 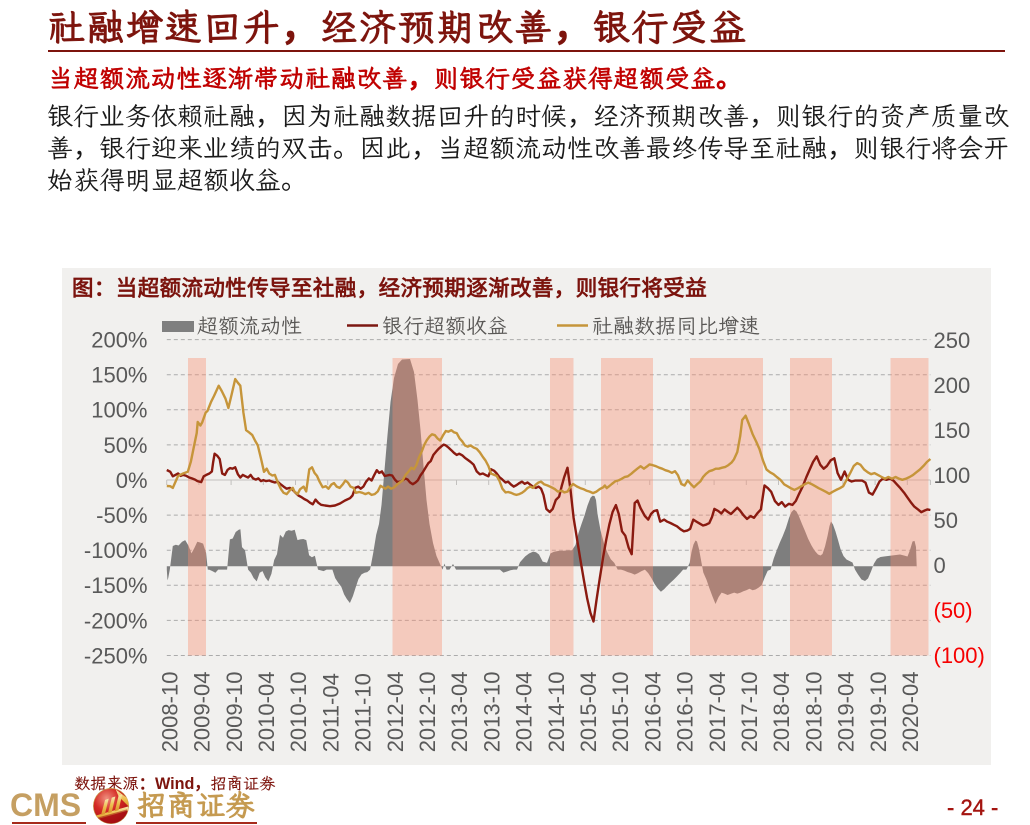 I want to click on svg-text: 2014-04, so click(x=524, y=712).